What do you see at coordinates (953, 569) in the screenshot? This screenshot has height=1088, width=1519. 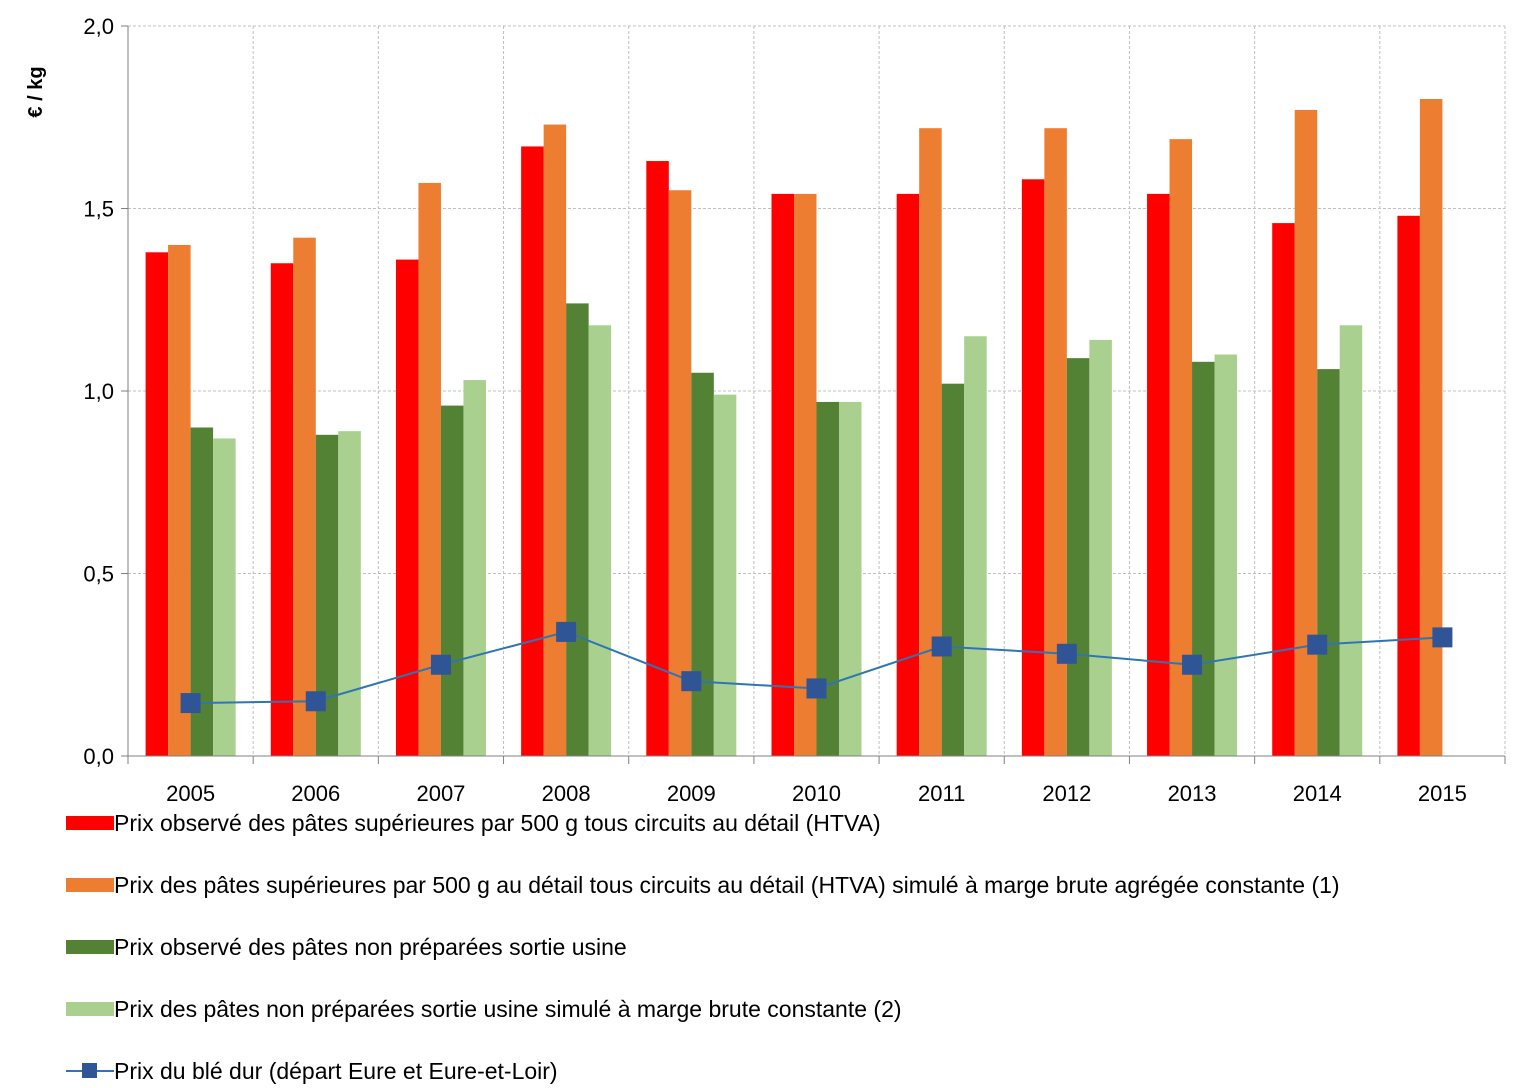 I see `bar-2011-s2` at bounding box center [953, 569].